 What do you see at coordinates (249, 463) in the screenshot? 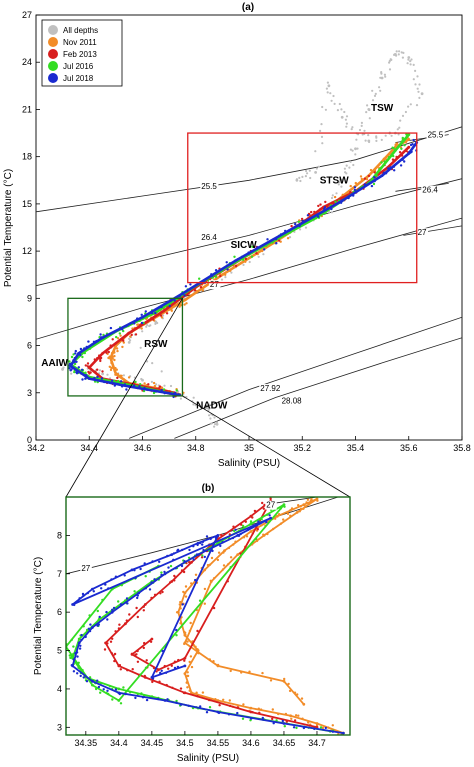
I see `x-axis-label-a: Salinity (PSU)` at bounding box center [249, 463].